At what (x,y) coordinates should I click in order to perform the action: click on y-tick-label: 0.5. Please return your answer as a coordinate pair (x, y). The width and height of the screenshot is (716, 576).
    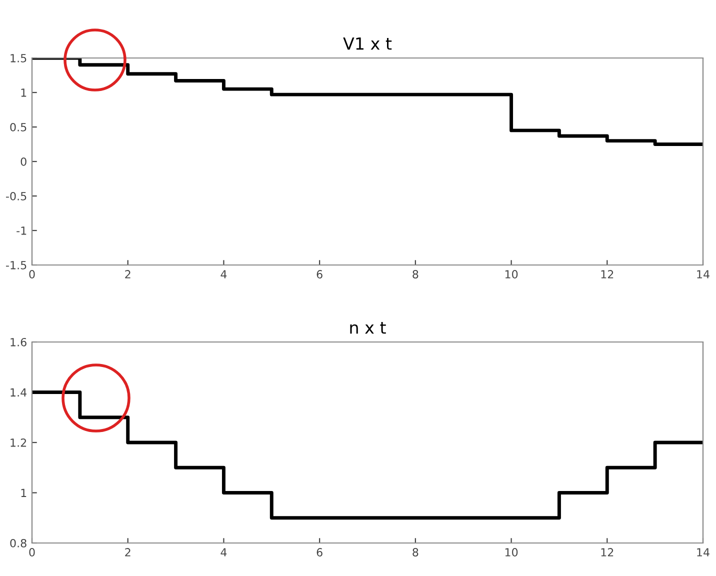
    Looking at the image, I should click on (18, 127).